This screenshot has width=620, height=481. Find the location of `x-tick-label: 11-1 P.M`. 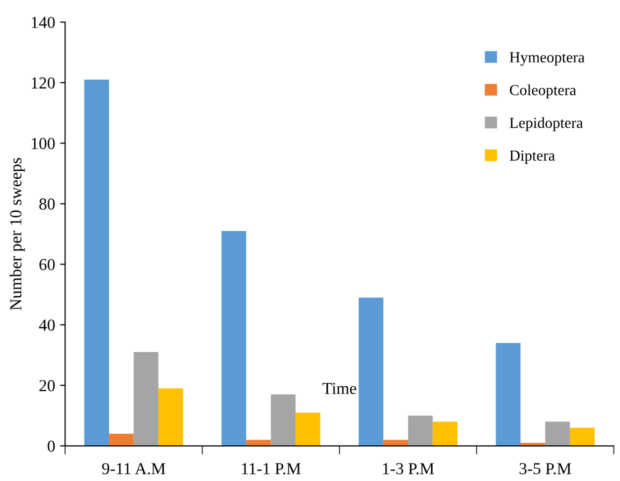

x-tick-label: 11-1 P.M is located at coordinates (271, 468).